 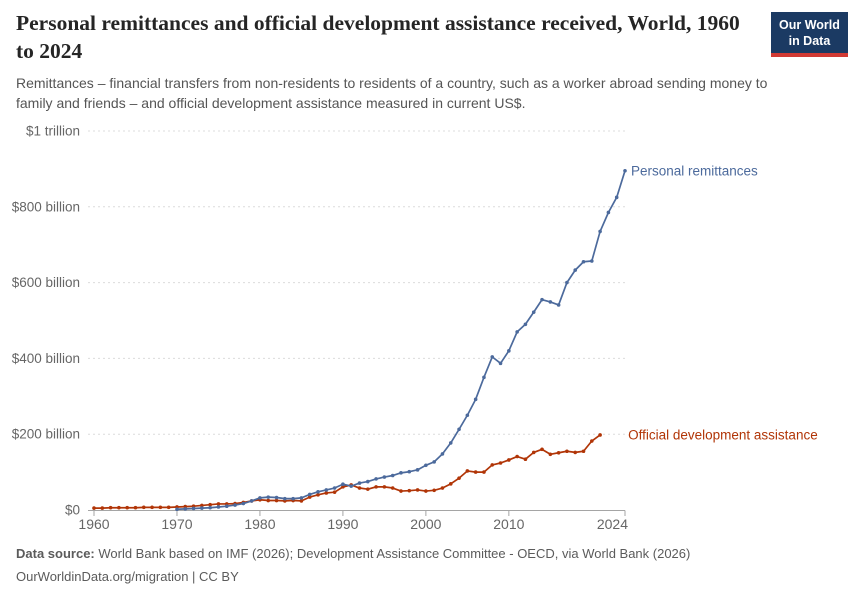 I want to click on series-line-official-development-assistance, so click(x=347, y=471).